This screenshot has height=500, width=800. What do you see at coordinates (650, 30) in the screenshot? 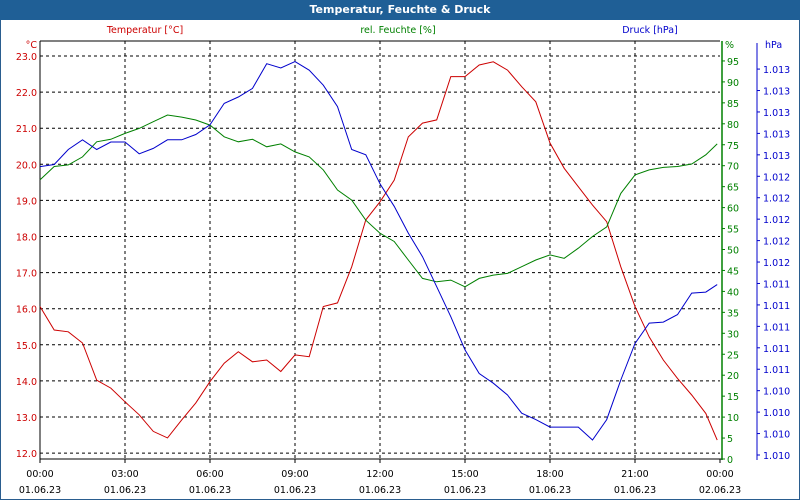
I see `legend-pressure: Druck [hPa]` at bounding box center [650, 30].